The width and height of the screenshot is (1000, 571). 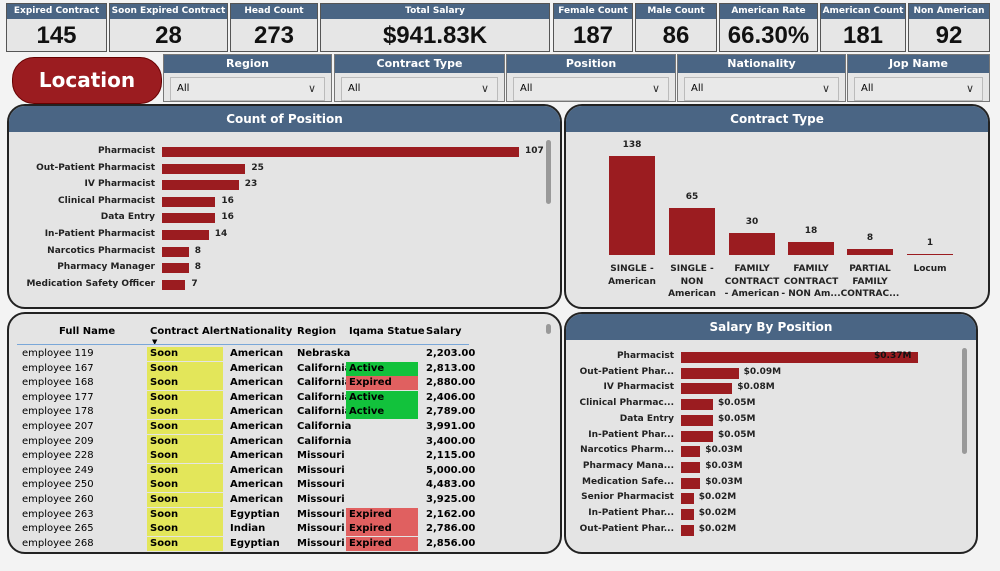 I want to click on table-cell: 3,925.00, so click(x=451, y=499).